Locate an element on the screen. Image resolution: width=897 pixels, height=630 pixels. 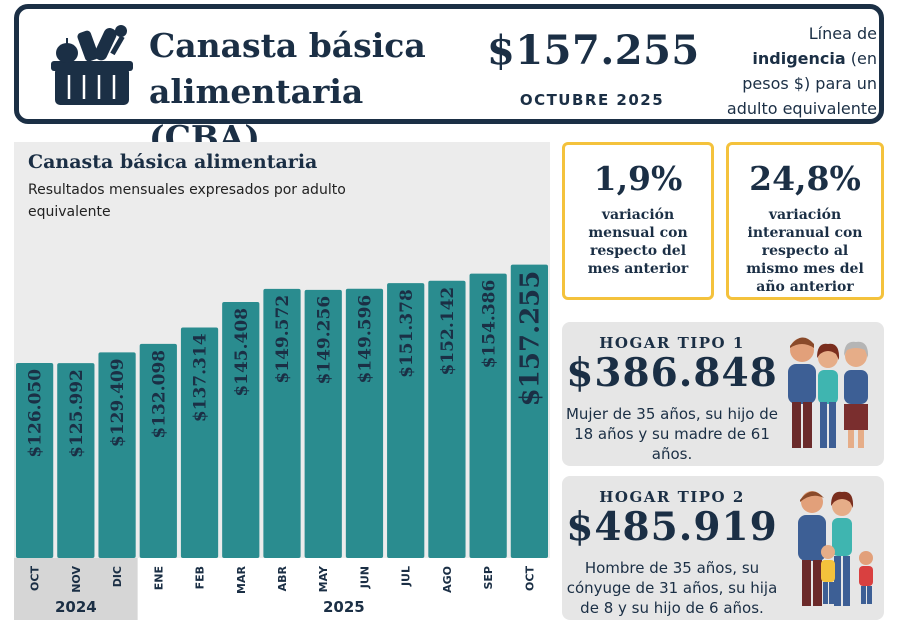
monthly-variation-value: 1,9% is located at coordinates (638, 178).